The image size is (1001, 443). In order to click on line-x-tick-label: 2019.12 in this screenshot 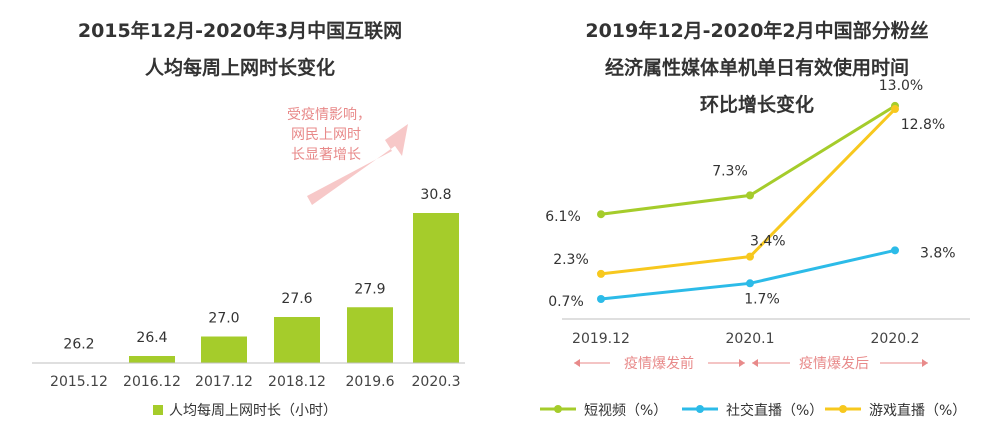, I will do `click(601, 339)`.